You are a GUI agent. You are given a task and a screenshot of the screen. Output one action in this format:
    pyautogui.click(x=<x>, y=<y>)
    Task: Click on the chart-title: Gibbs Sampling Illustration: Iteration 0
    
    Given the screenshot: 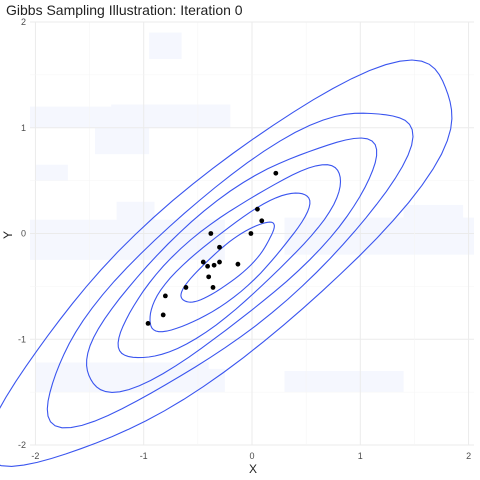 What is the action you would take?
    pyautogui.click(x=124, y=10)
    